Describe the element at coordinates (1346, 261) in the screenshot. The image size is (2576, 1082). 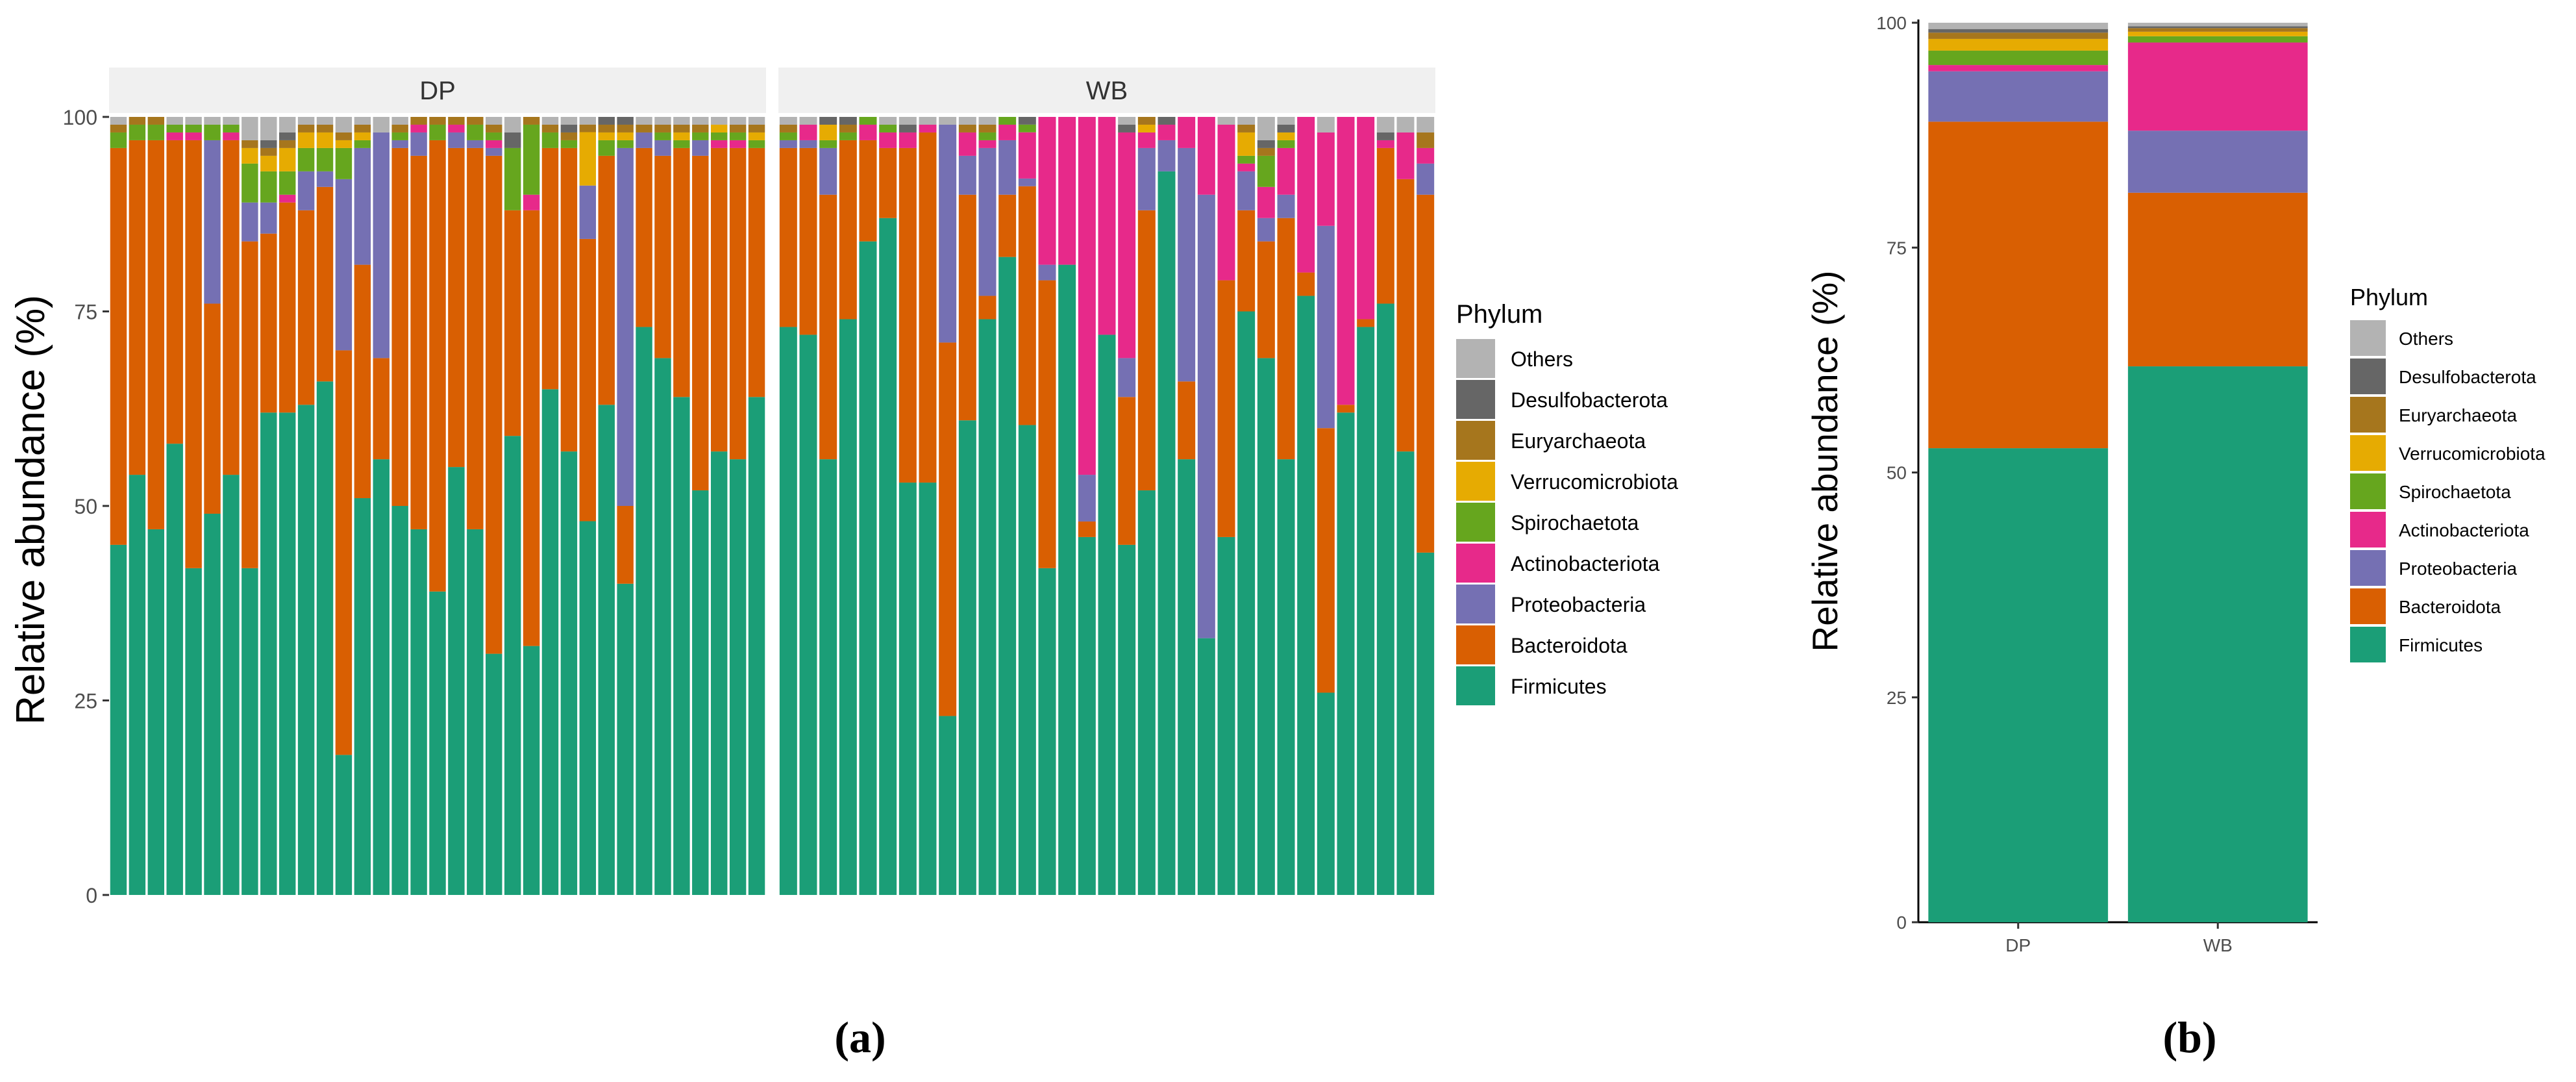
I see `bar-segment-wb-29-actinobacteriota` at that location.